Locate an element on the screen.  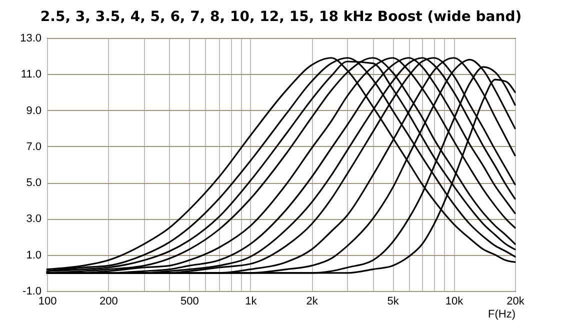
y-tick-label: 13.0 is located at coordinates (31, 38).